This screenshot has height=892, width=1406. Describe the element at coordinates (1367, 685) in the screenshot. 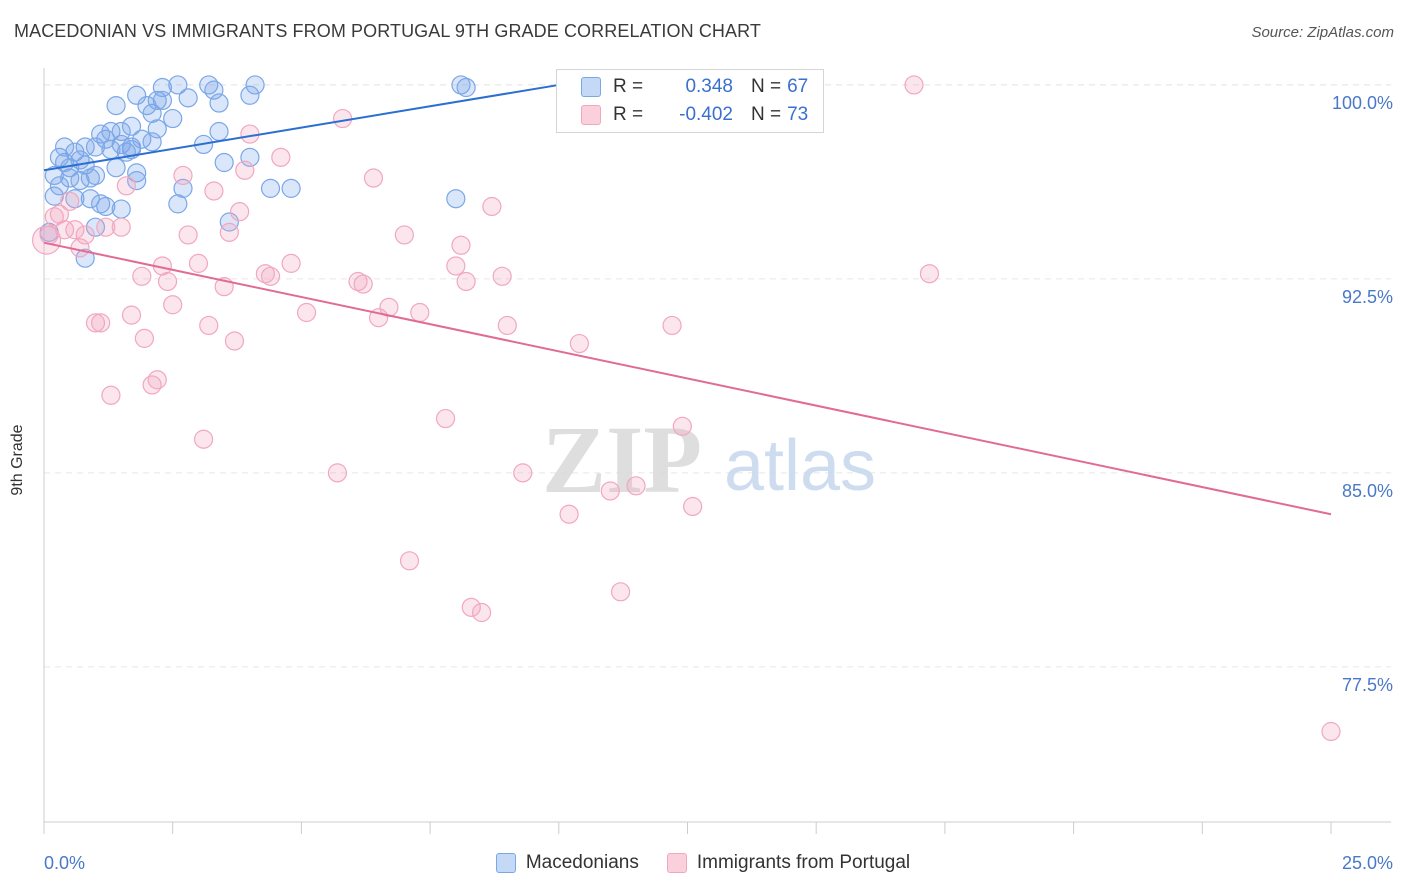

I see `y-tick-label: 77.5%` at that location.